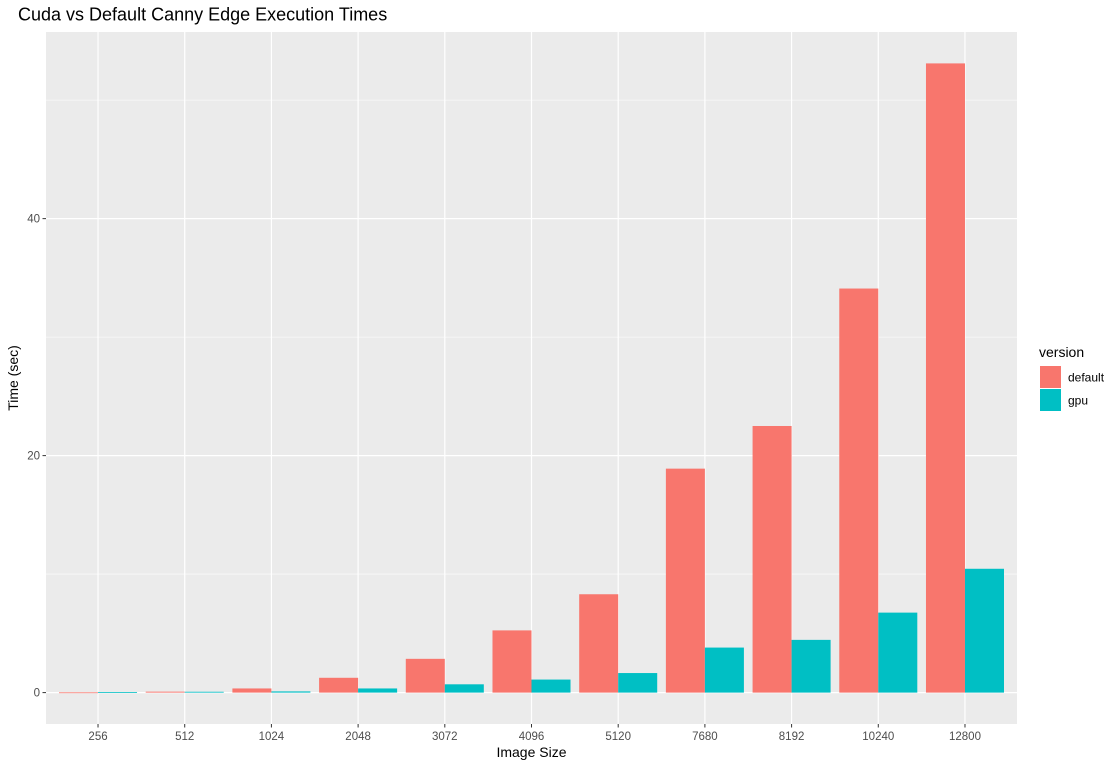  What do you see at coordinates (184, 737) in the screenshot?
I see `x-tick-label: 512` at bounding box center [184, 737].